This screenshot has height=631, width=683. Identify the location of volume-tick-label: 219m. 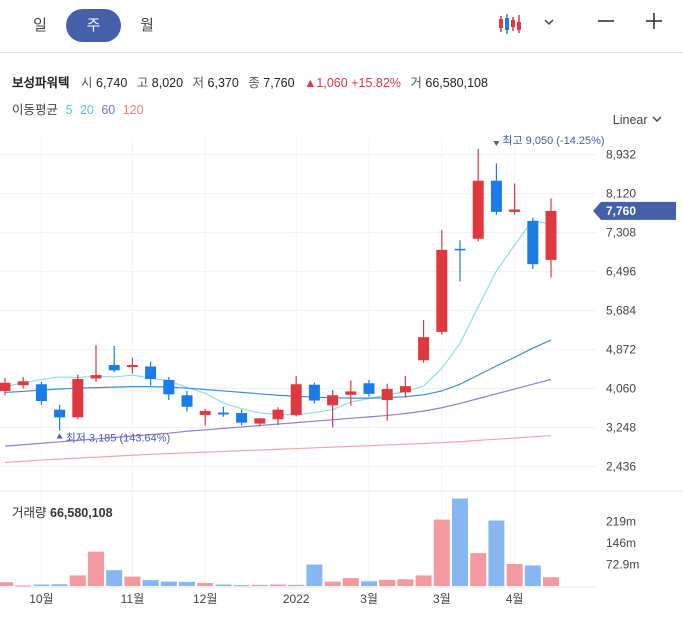
(621, 522).